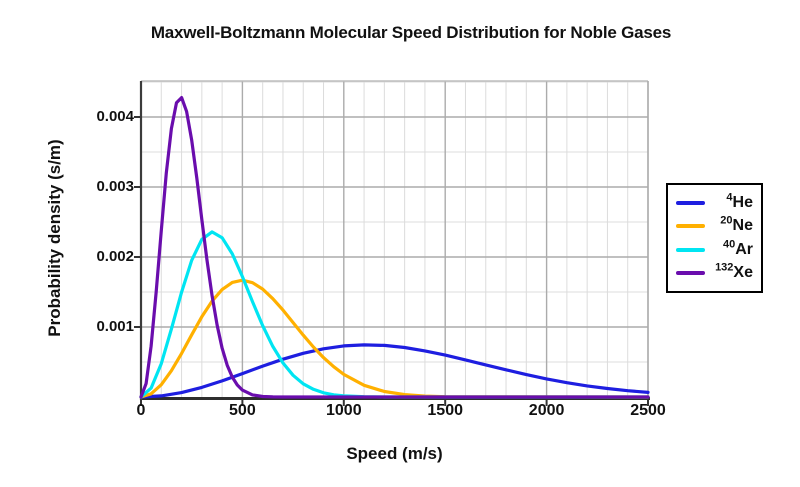 The height and width of the screenshot is (487, 800). What do you see at coordinates (714, 224) in the screenshot?
I see `legend-item-20Ne: 20Ne` at bounding box center [714, 224].